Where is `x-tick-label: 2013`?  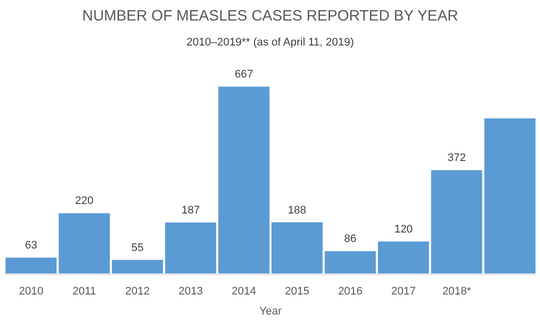
x-tick-label: 2013 is located at coordinates (190, 292).